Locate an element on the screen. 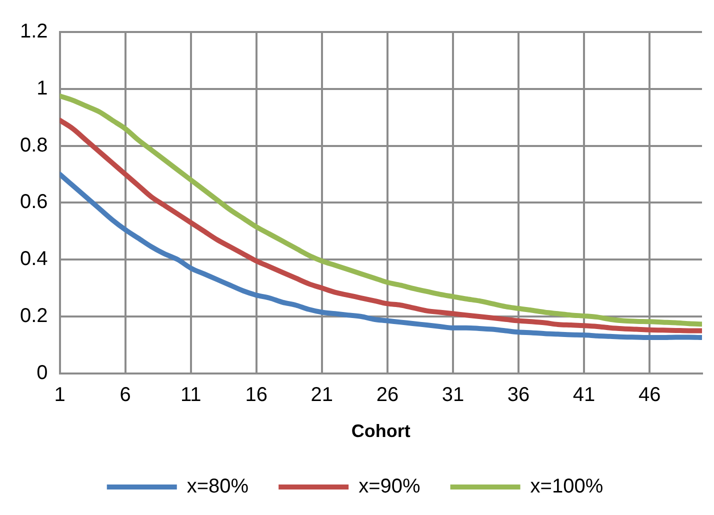 This screenshot has width=714, height=515. x-tick-label: 16 is located at coordinates (256, 395).